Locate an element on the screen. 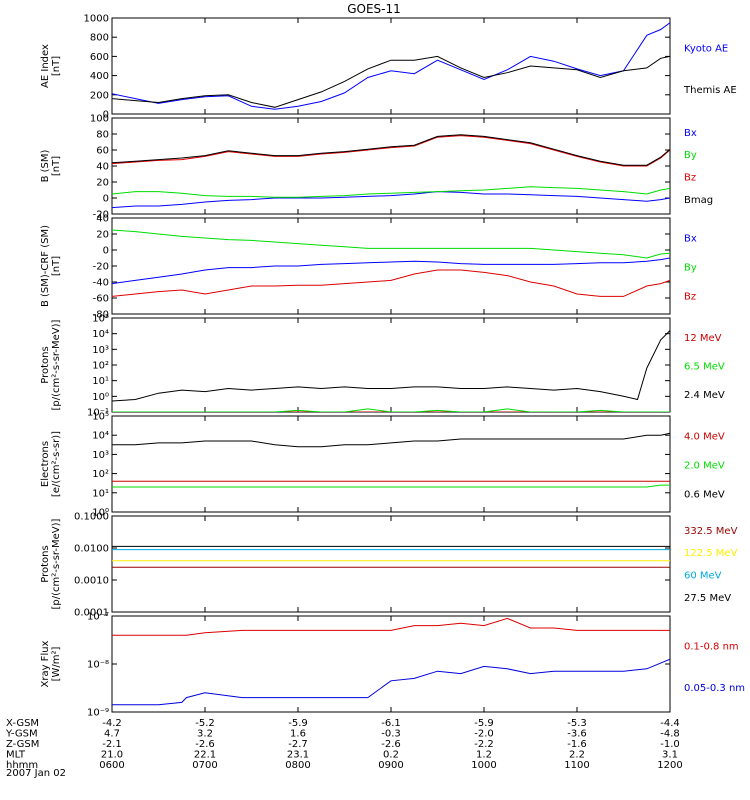 The width and height of the screenshot is (750, 800). footer-row-label: X-GSM is located at coordinates (22, 723).